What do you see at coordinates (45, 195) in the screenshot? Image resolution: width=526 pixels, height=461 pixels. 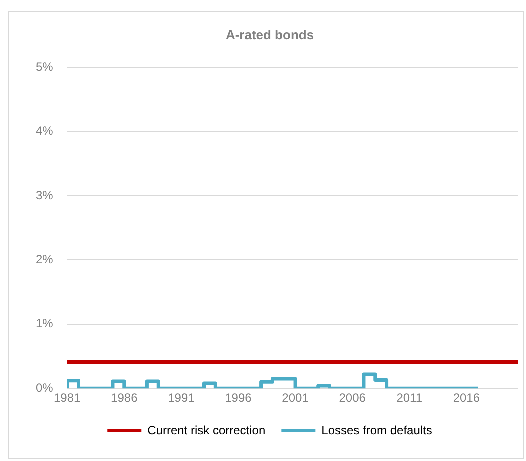 I see `y-tick-label: 3%` at bounding box center [45, 195].